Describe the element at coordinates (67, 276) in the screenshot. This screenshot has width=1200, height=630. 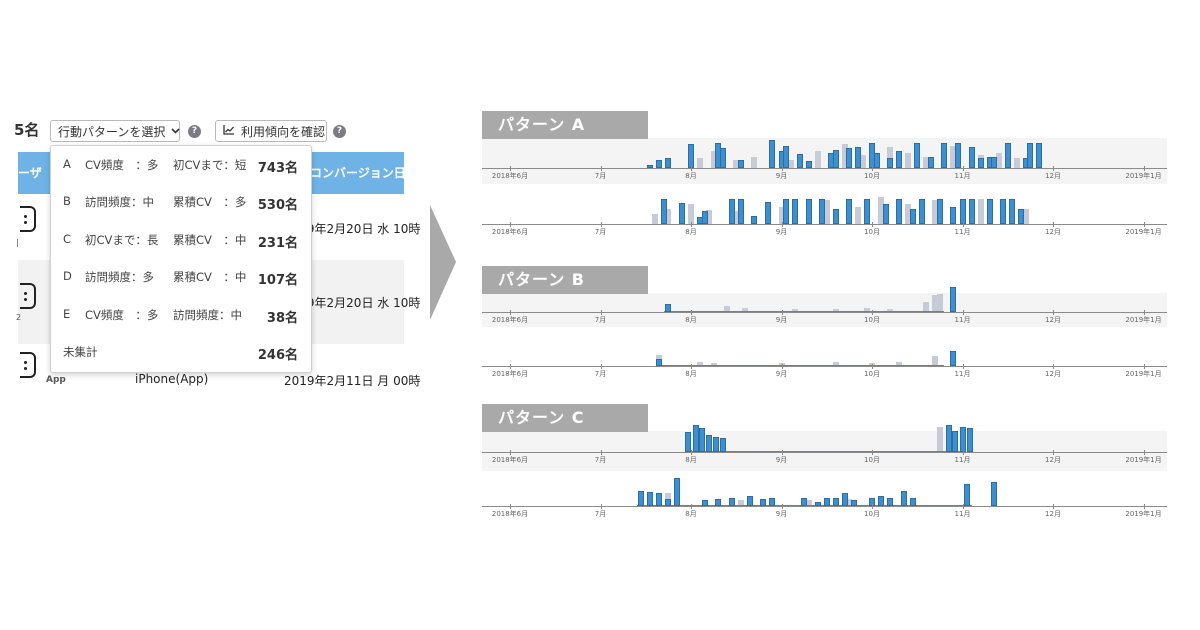
I see `option-key: D` at that location.